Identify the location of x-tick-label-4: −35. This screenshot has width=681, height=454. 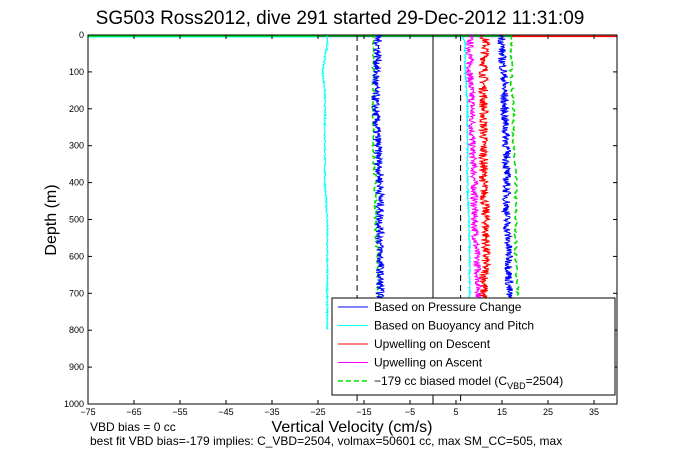
(271, 412).